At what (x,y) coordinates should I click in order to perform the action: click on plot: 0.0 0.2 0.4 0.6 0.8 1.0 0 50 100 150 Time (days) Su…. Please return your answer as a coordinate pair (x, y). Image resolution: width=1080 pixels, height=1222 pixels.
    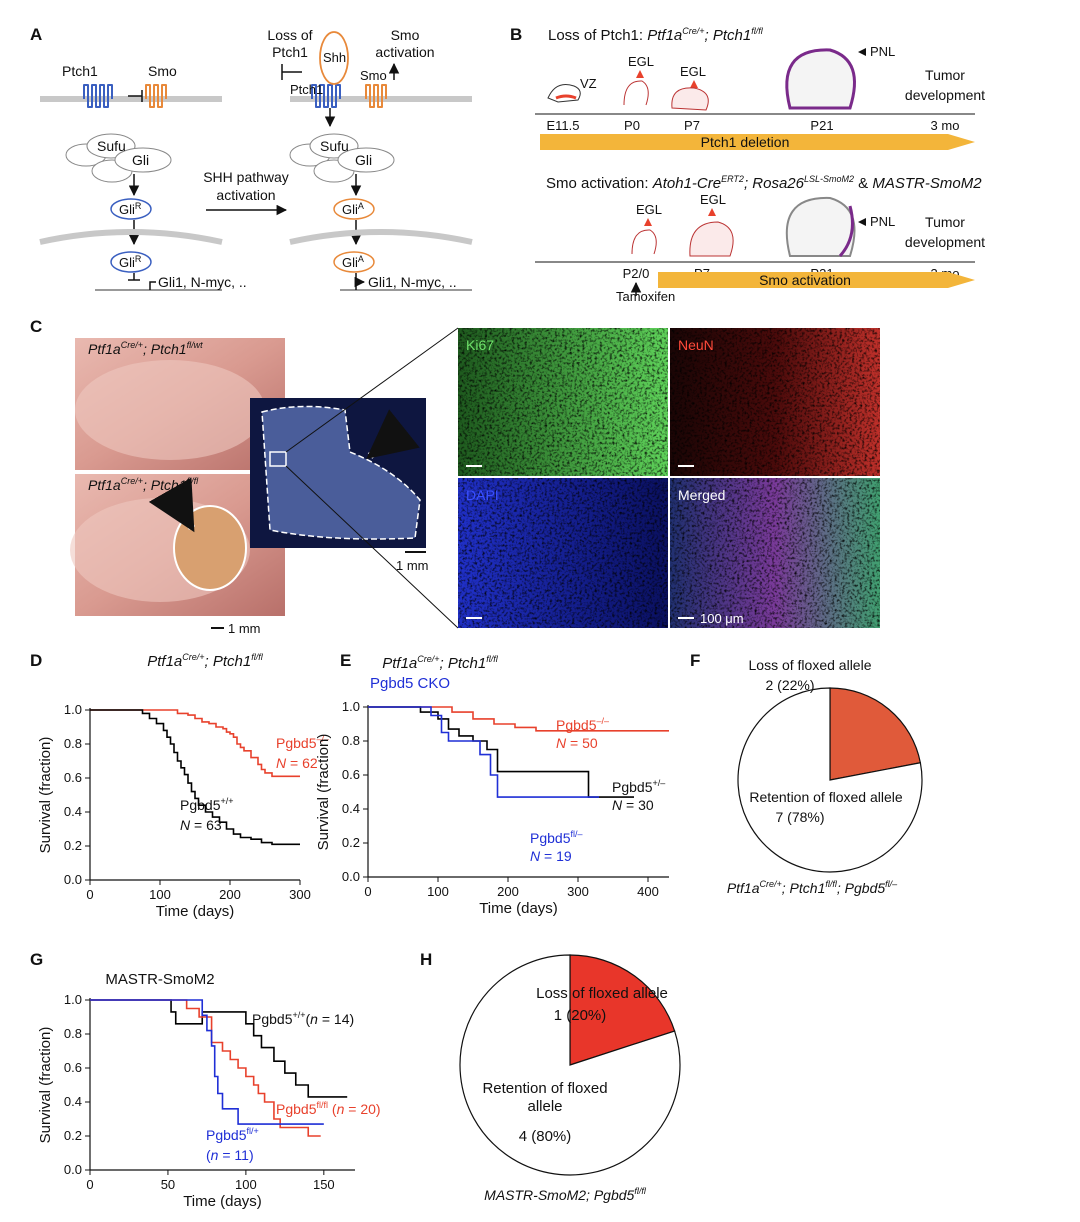
    Looking at the image, I should click on (196, 1101).